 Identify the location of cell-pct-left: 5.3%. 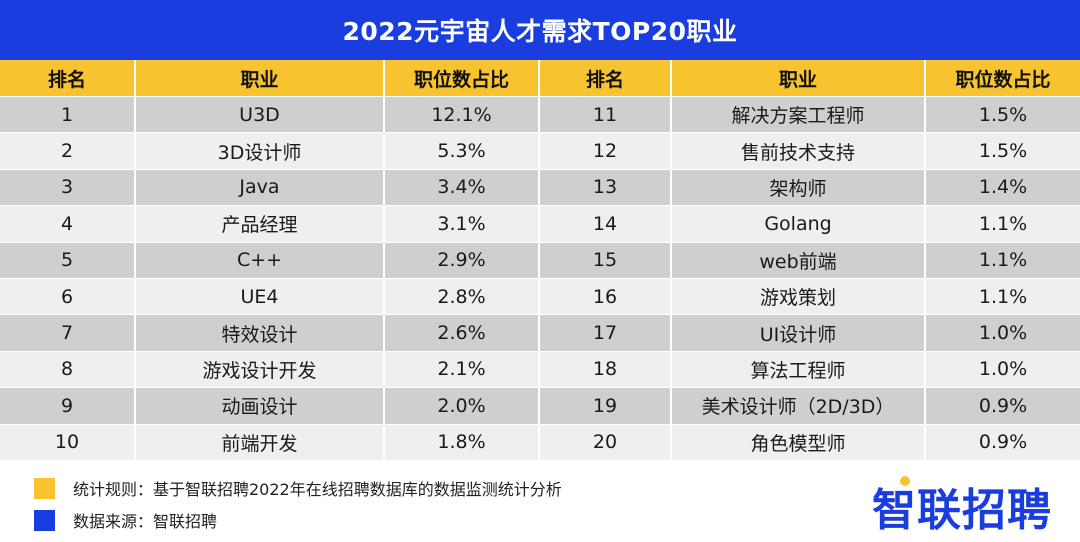
(462, 151).